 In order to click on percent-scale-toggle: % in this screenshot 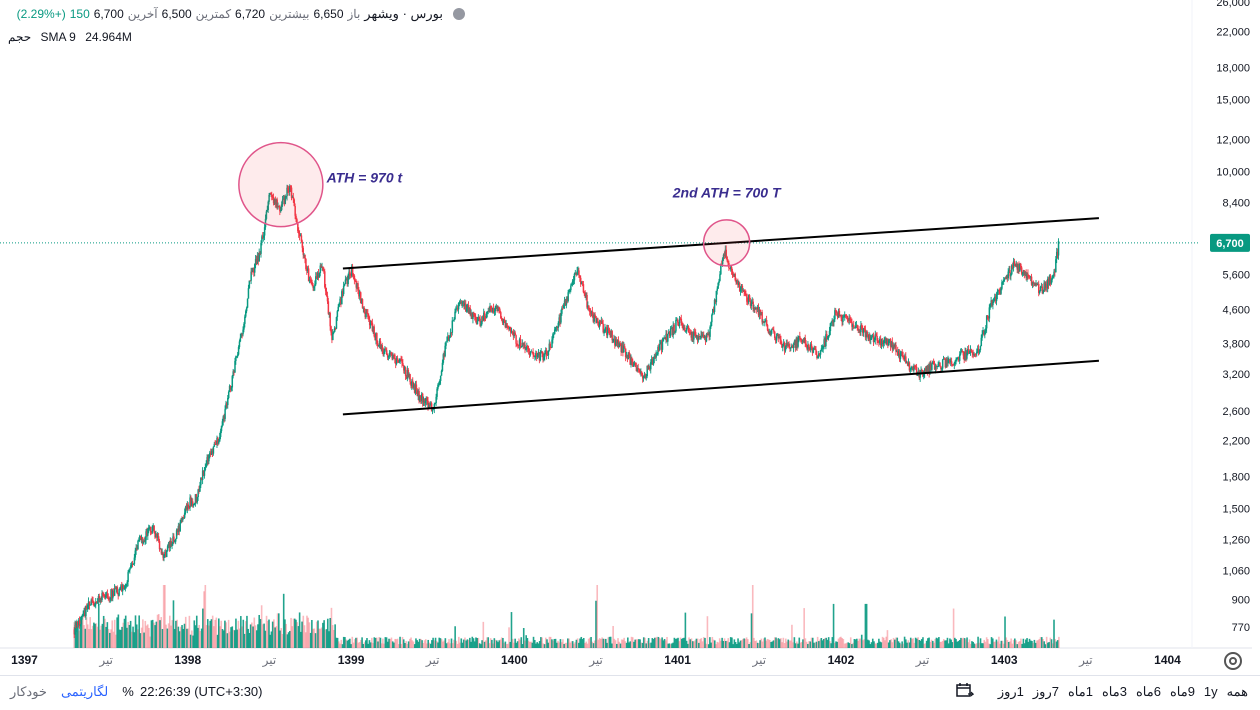, I will do `click(128, 691)`.